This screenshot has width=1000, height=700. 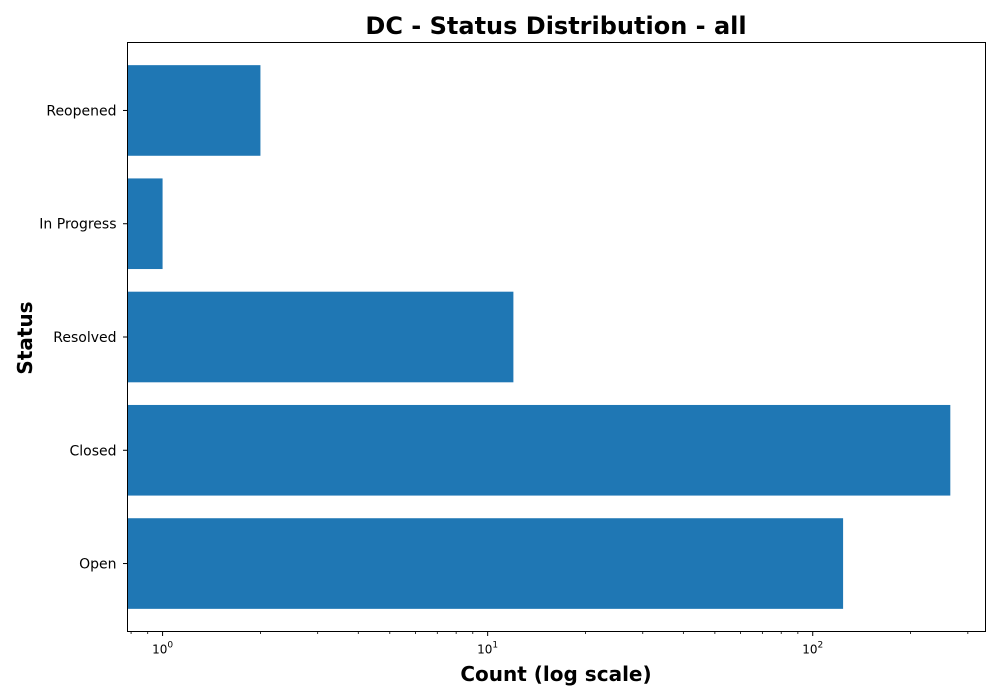 What do you see at coordinates (555, 674) in the screenshot?
I see `x-axis-label: Count (log scale)` at bounding box center [555, 674].